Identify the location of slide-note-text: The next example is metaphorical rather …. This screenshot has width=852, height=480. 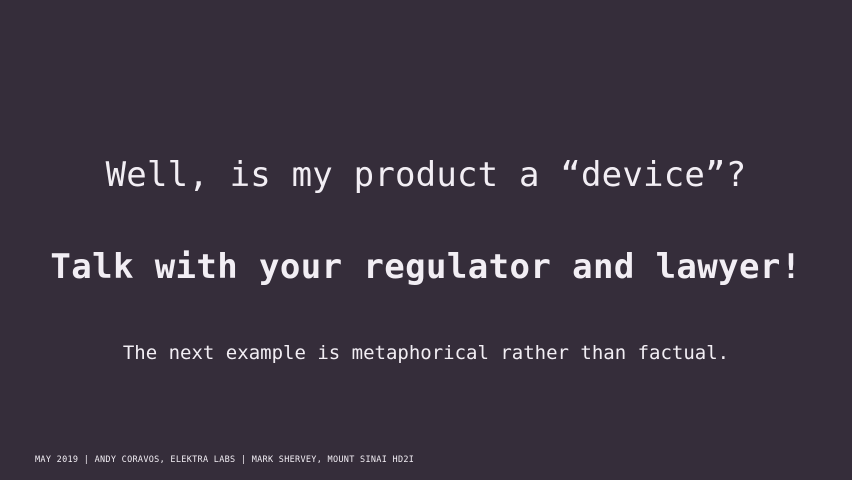
(426, 353).